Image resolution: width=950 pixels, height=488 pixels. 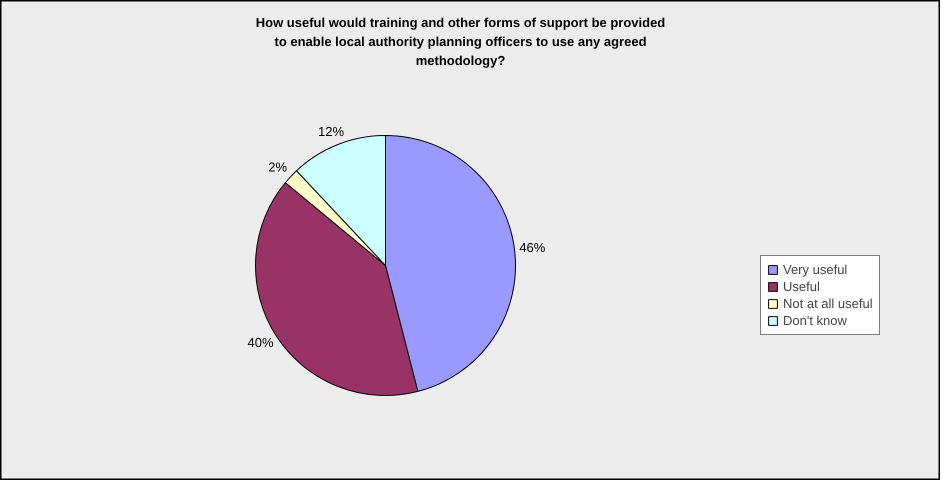 I want to click on legend-label: Very useful, so click(x=815, y=269).